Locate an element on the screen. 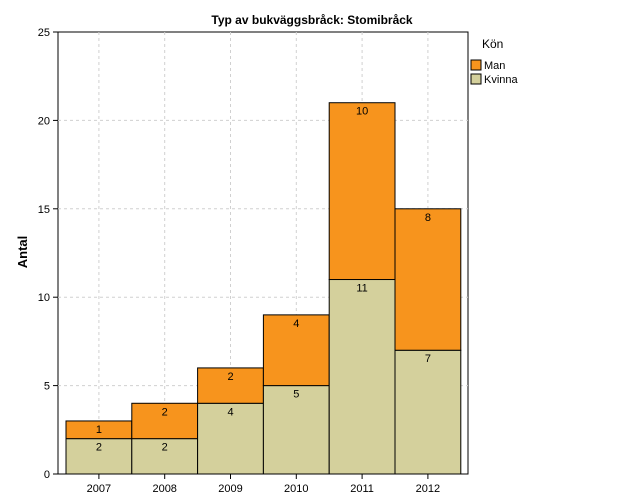 The height and width of the screenshot is (501, 626). x-axis: 2007 2008 2009 2010 2011 2012 is located at coordinates (263, 484).